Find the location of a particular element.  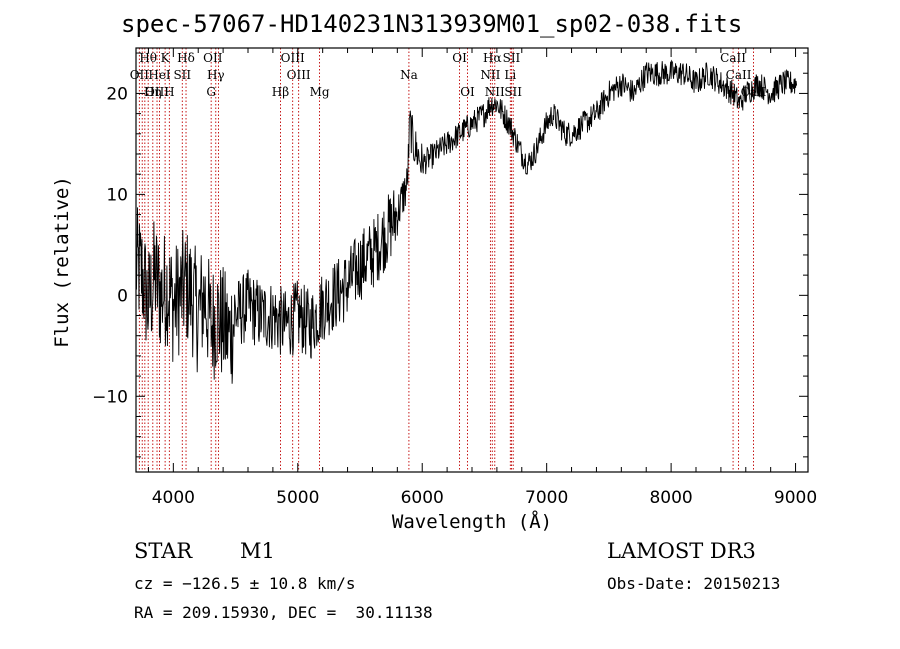

y-tick-label: 20 is located at coordinates (117, 94).